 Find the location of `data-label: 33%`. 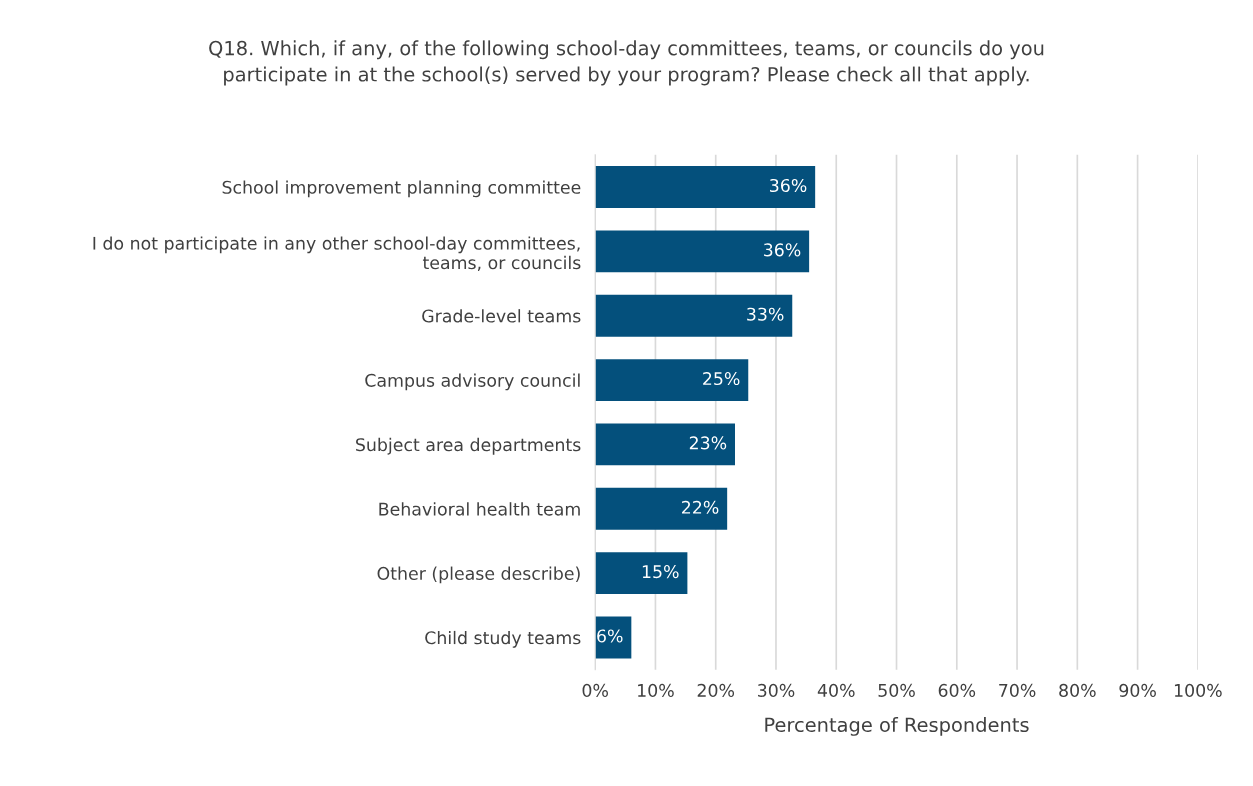

data-label: 33% is located at coordinates (765, 314).